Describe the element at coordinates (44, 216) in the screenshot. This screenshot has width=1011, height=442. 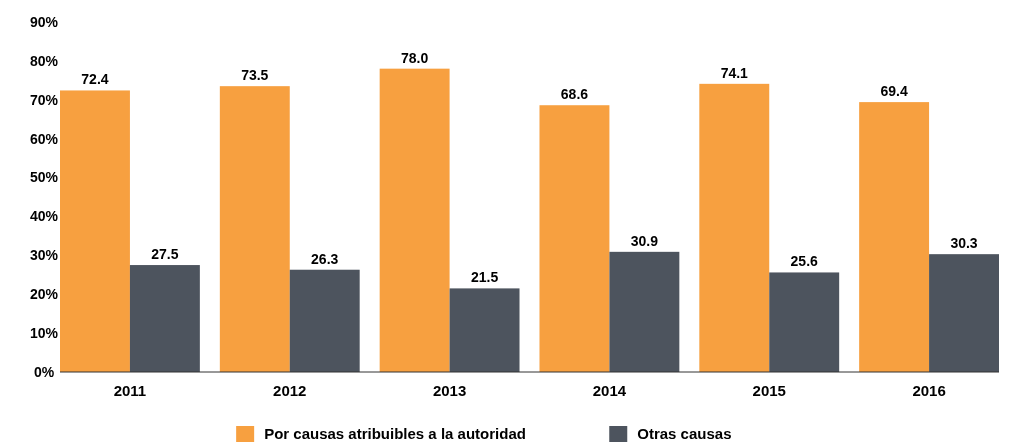
I see `y-tick-label: 40%` at that location.